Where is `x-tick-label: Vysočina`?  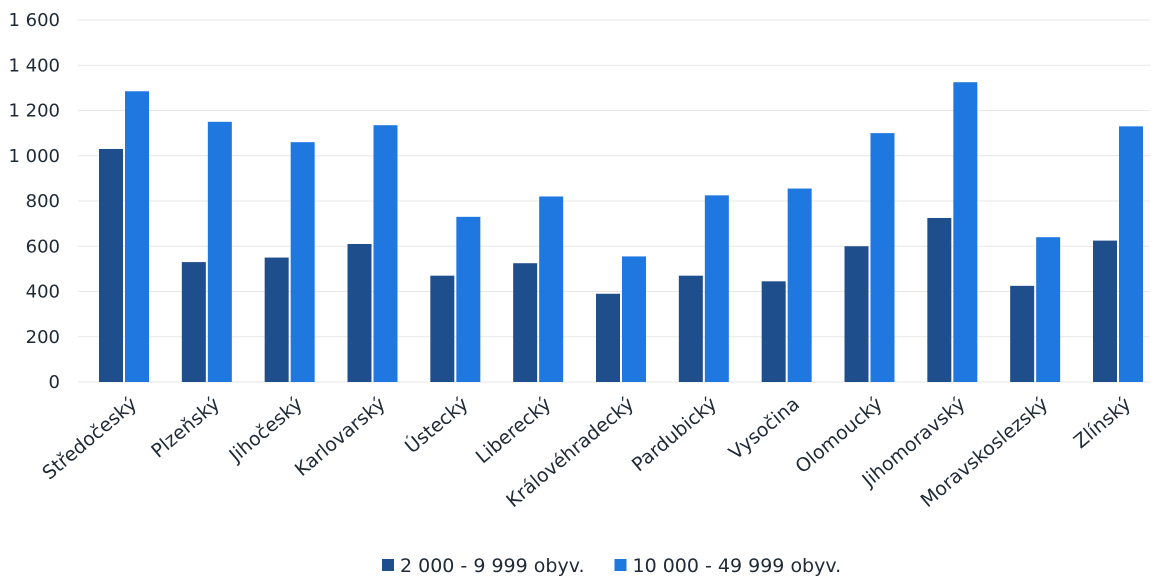 x-tick-label: Vysočina is located at coordinates (764, 428).